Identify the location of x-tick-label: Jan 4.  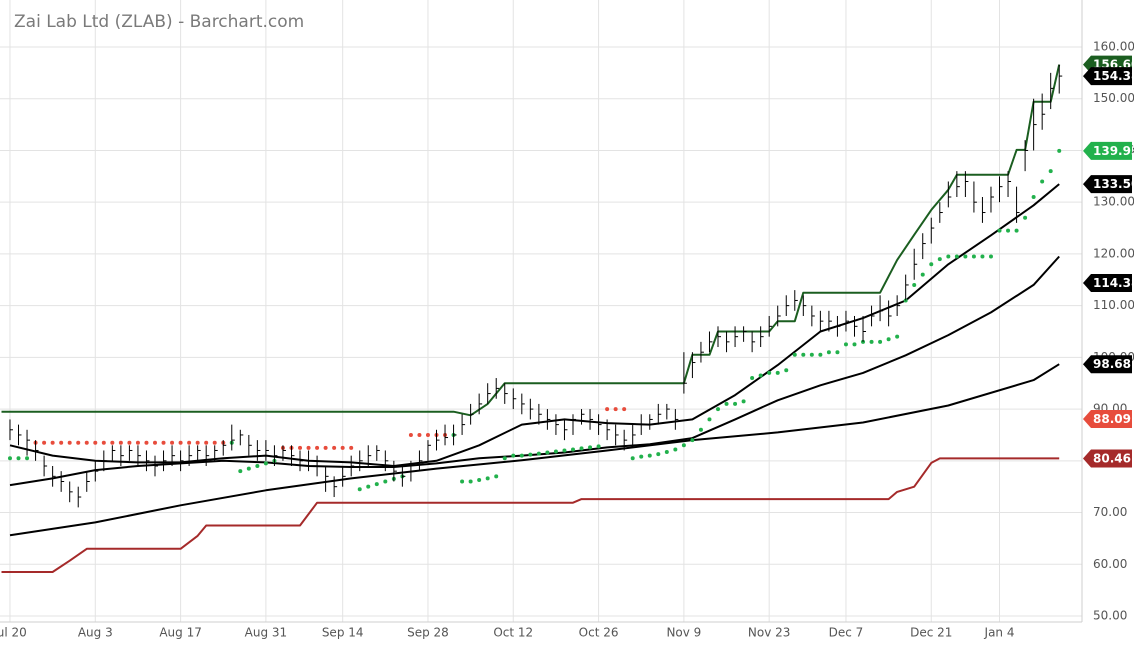
(999, 633).